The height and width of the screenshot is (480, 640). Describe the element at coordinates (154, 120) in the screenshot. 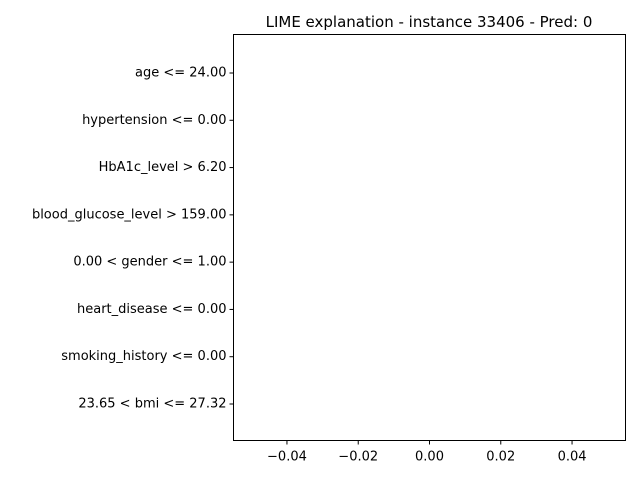

I see `y-tick-label: hypertension <= 0.00` at that location.